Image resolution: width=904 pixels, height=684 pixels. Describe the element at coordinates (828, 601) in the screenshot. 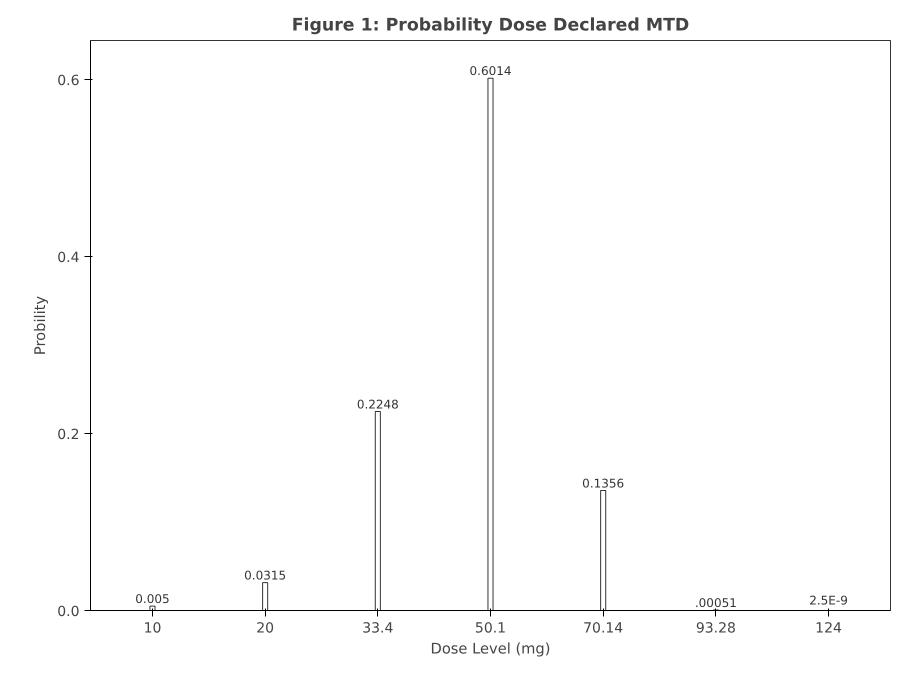

I see `data-label: 2.5E-9` at that location.